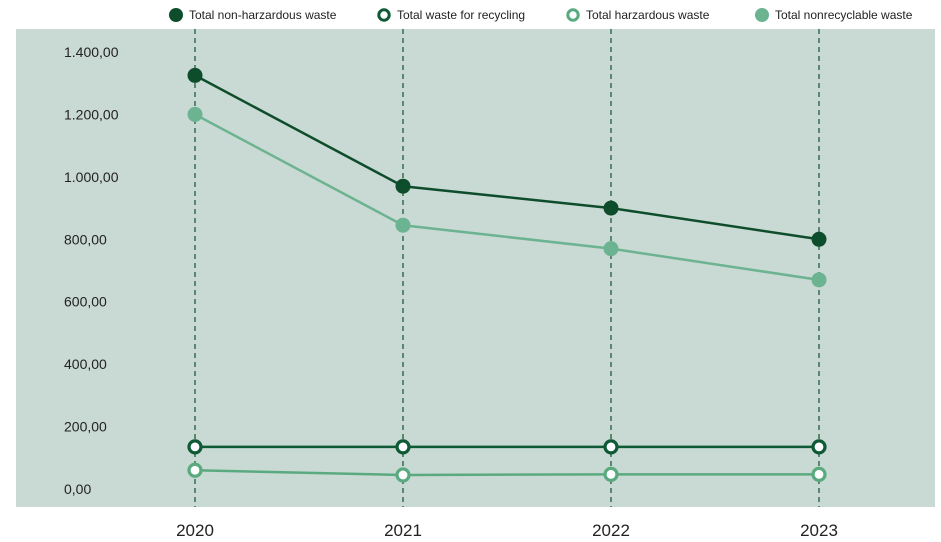 Image resolution: width=941 pixels, height=542 pixels. I want to click on series-line, so click(506, 473).